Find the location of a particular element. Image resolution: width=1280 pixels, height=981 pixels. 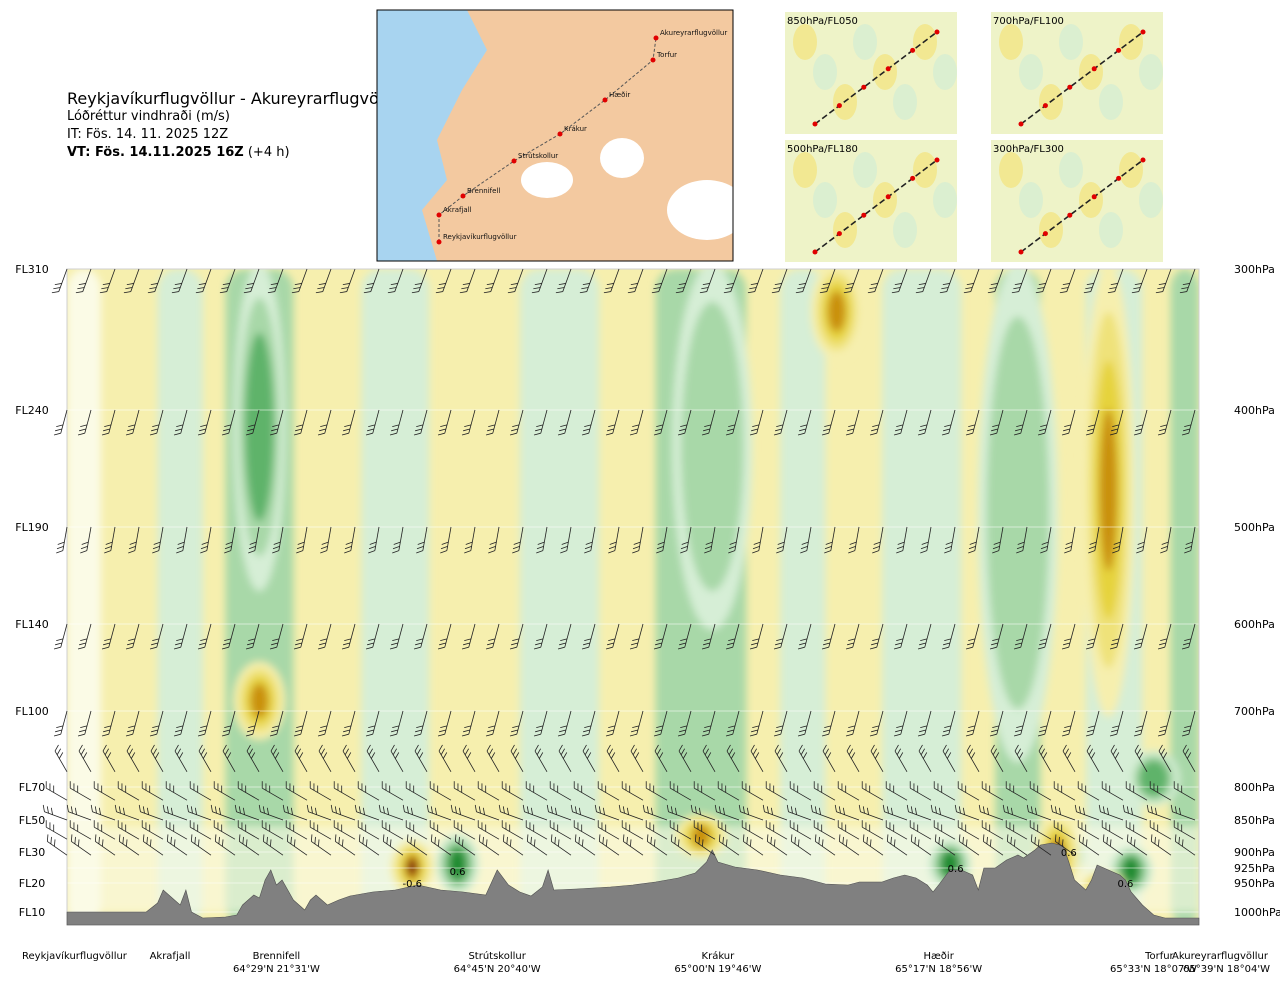

waypoint-coord: 64°29'N 21°31'W is located at coordinates (276, 969).